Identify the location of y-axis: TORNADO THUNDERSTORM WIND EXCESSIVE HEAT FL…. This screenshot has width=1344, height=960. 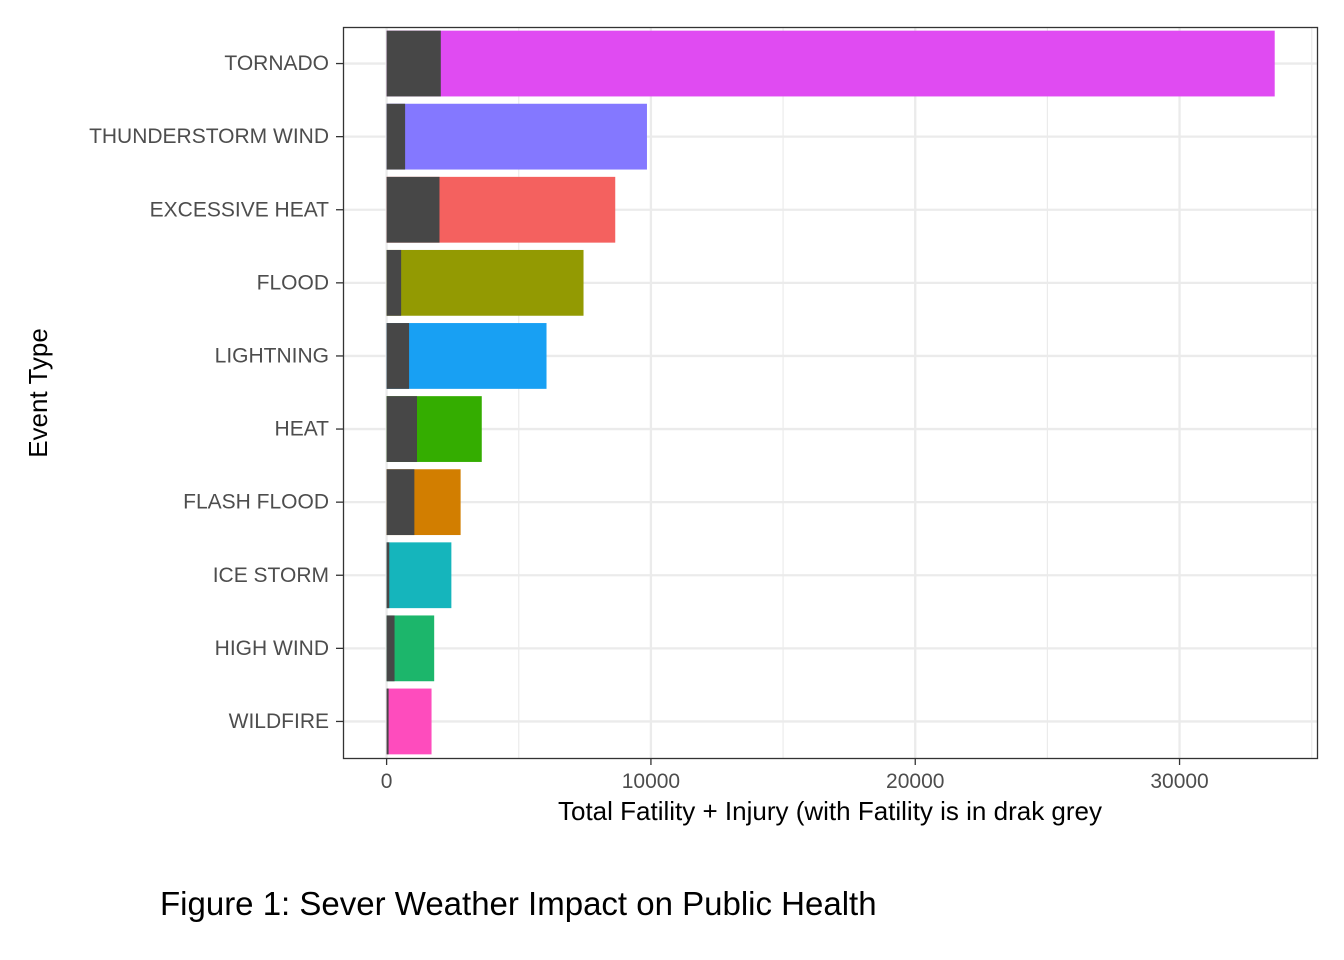
(216, 392).